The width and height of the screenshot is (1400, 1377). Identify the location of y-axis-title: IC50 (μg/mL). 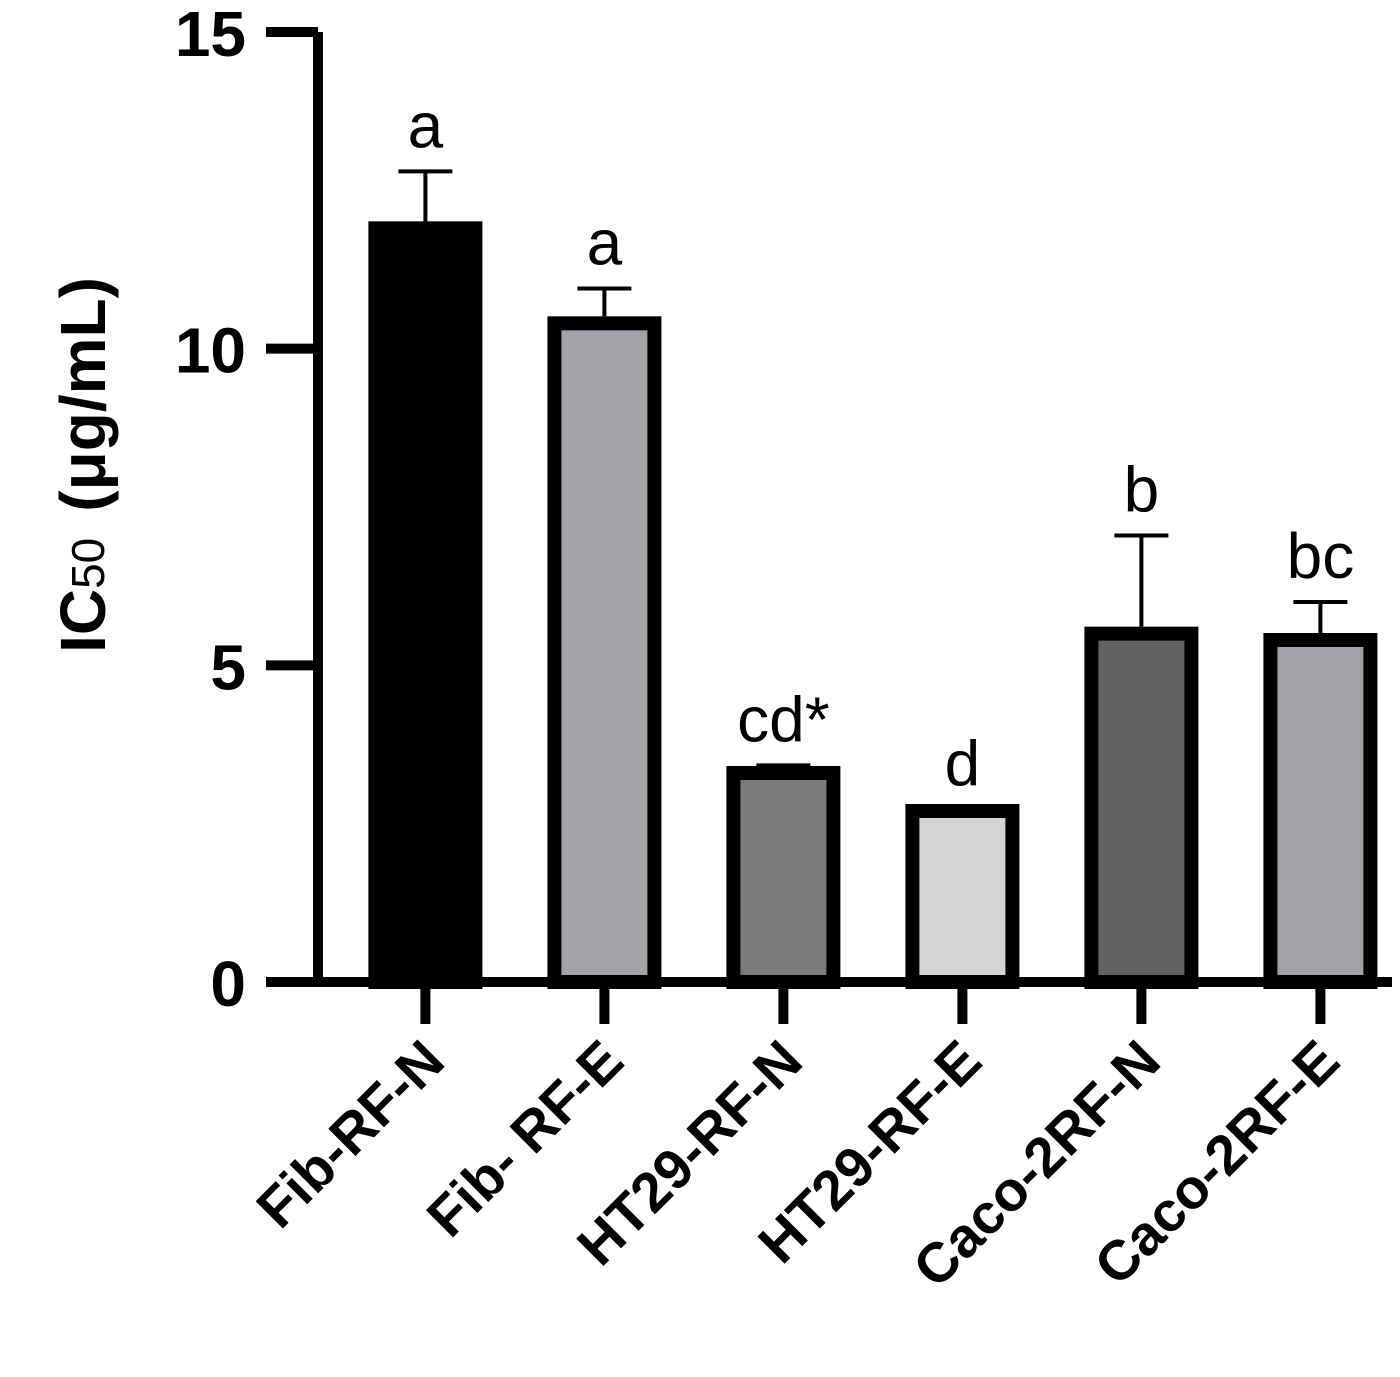
(83, 465).